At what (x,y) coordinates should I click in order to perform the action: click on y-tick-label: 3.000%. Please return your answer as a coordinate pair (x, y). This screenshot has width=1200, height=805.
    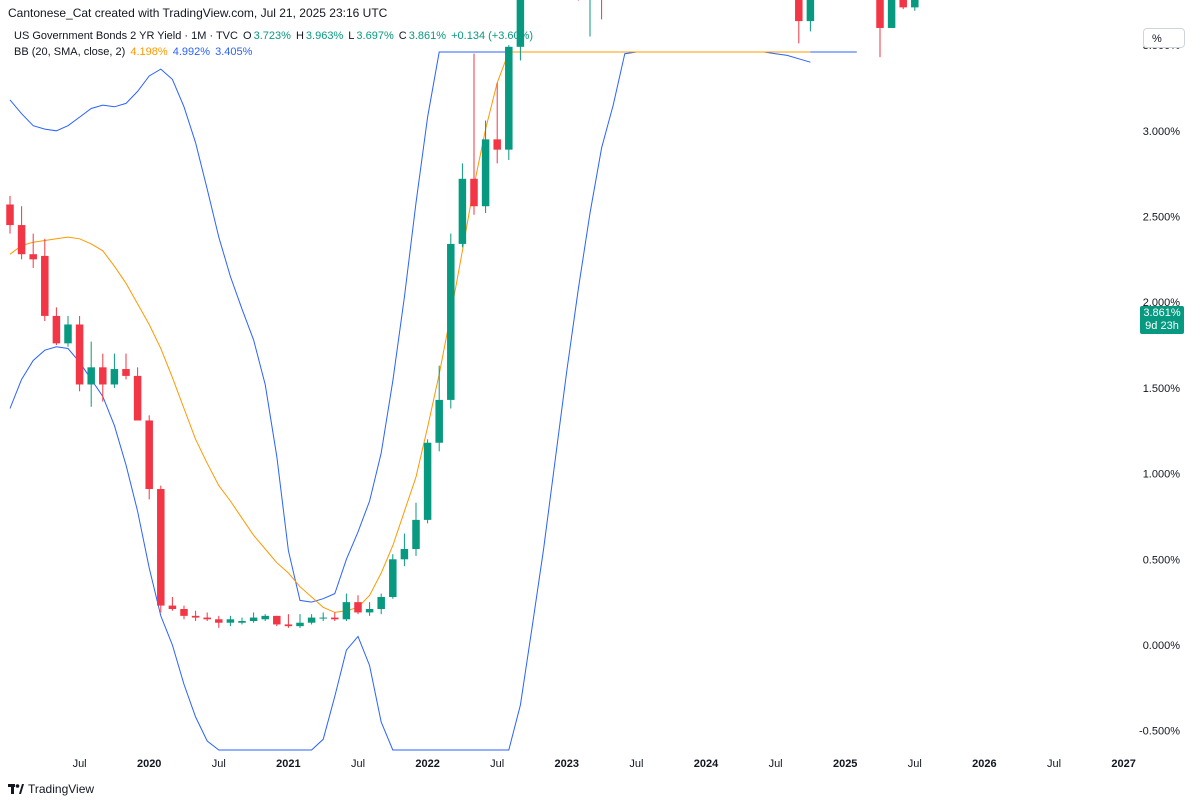
    Looking at the image, I should click on (1162, 132).